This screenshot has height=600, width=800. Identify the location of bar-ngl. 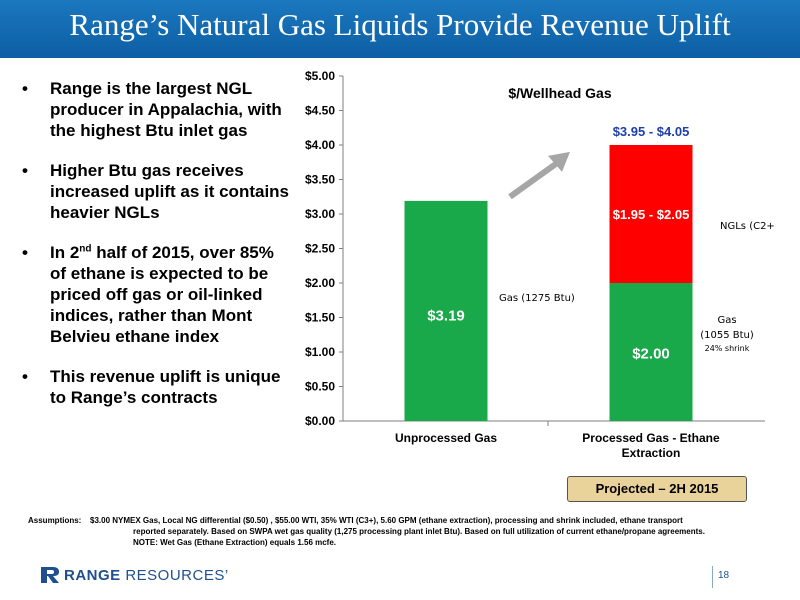
(651, 214).